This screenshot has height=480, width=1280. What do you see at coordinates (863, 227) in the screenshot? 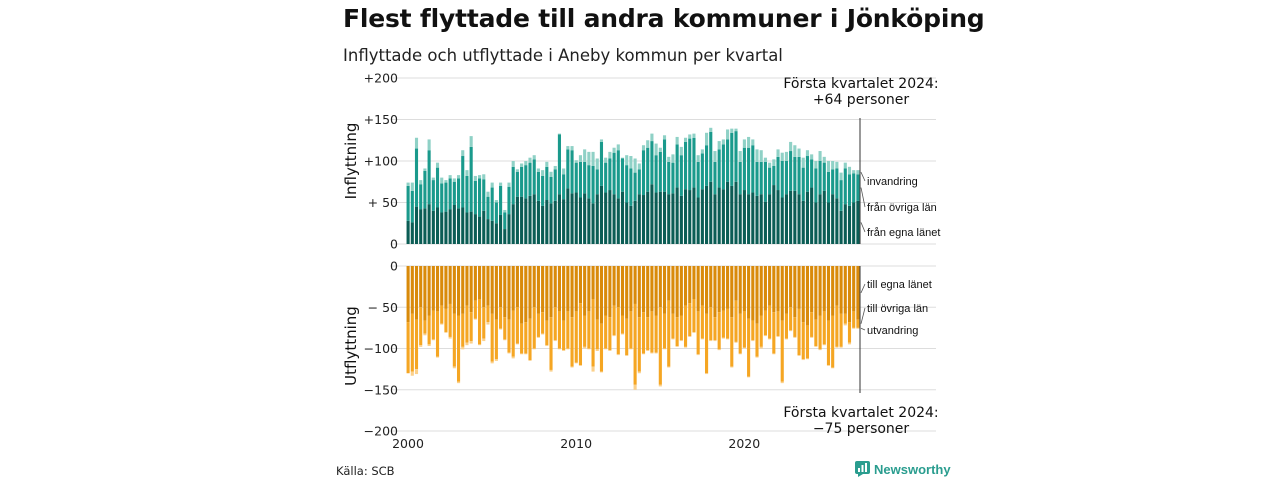
I see `legend-leader-line` at bounding box center [863, 227].